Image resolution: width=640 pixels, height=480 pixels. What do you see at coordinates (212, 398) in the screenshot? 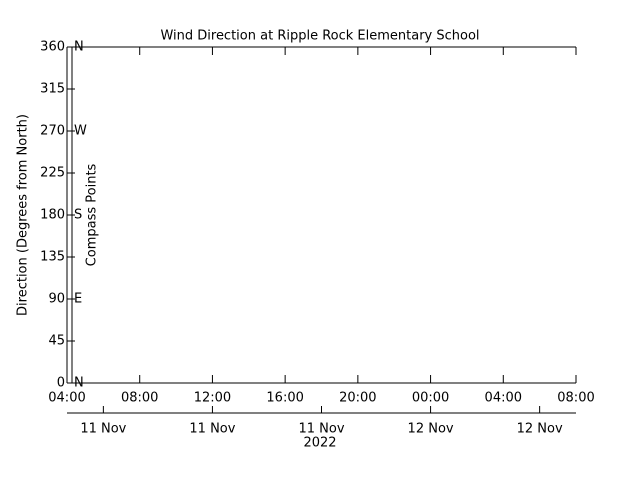
I see `x-tick-label: 12:00` at bounding box center [212, 398].